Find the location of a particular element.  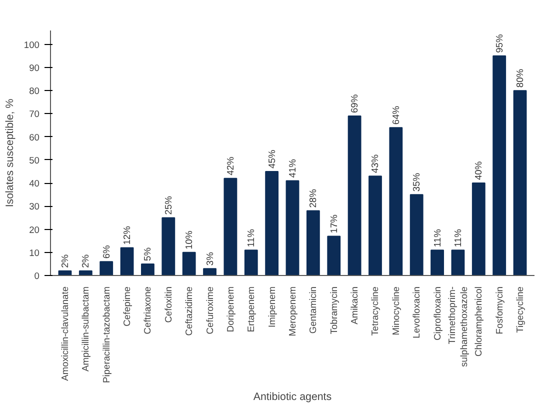

y-tick-label: 20 is located at coordinates (34, 229).